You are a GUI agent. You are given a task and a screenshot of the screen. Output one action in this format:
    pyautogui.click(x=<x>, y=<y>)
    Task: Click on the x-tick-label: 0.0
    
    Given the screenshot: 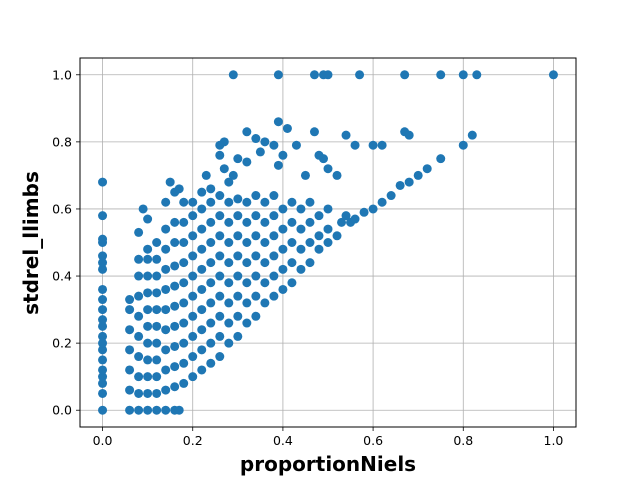 What is the action you would take?
    pyautogui.click(x=103, y=440)
    